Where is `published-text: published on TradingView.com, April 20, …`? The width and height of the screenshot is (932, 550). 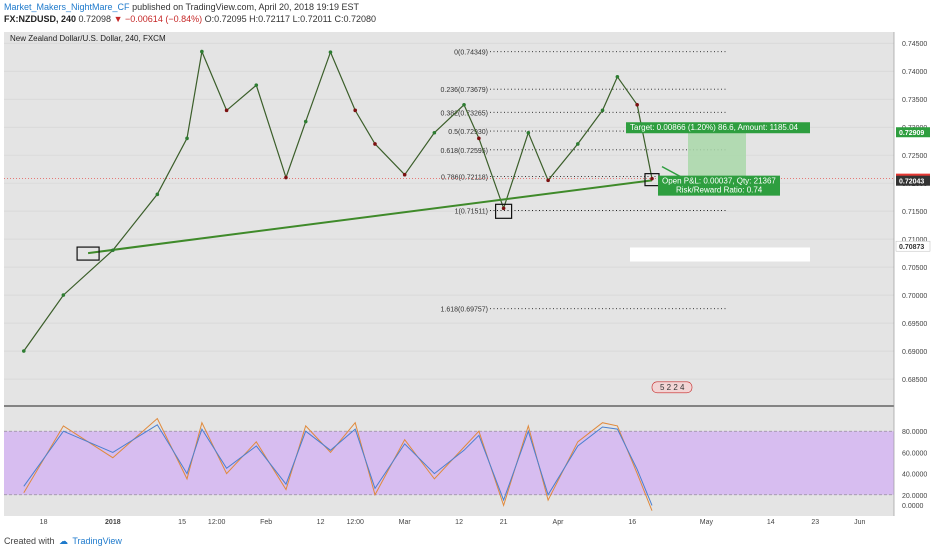
published-text: published on TradingView.com, April 20, … is located at coordinates (246, 7).